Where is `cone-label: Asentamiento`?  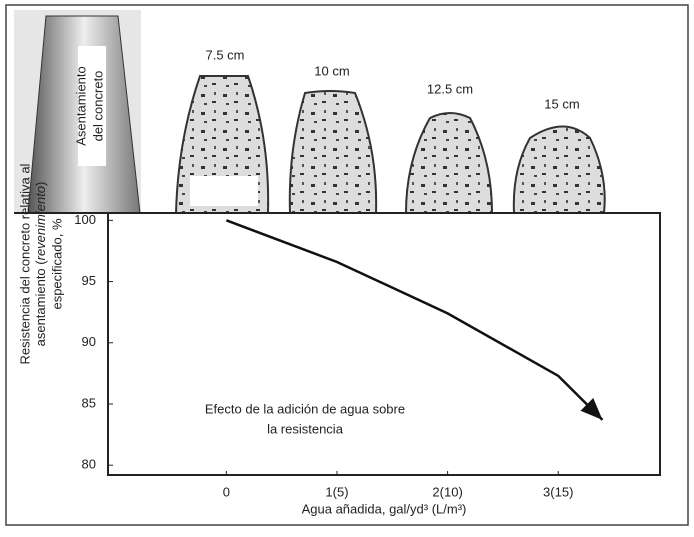
cone-label: Asentamiento is located at coordinates (80, 106).